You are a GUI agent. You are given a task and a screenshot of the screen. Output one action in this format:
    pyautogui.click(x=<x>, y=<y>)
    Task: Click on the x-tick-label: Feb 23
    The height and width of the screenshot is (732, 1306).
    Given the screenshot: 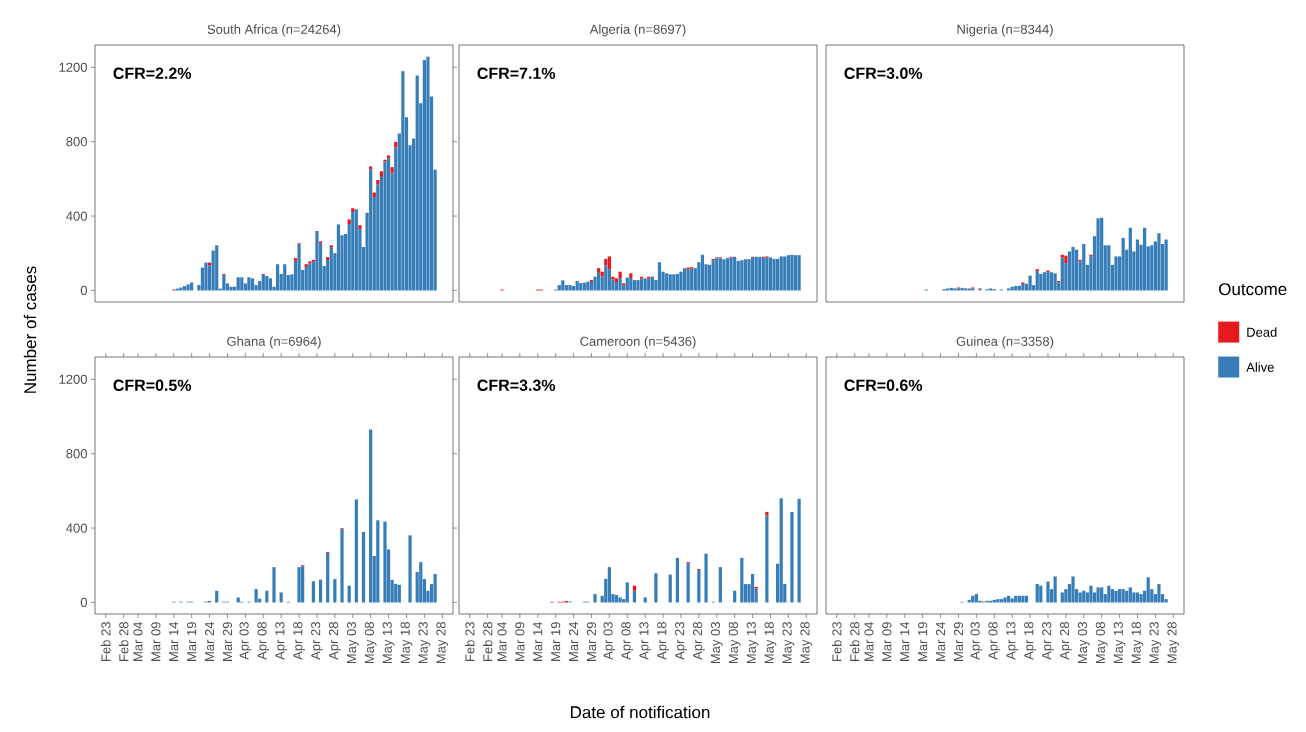 What is the action you would take?
    pyautogui.click(x=105, y=641)
    